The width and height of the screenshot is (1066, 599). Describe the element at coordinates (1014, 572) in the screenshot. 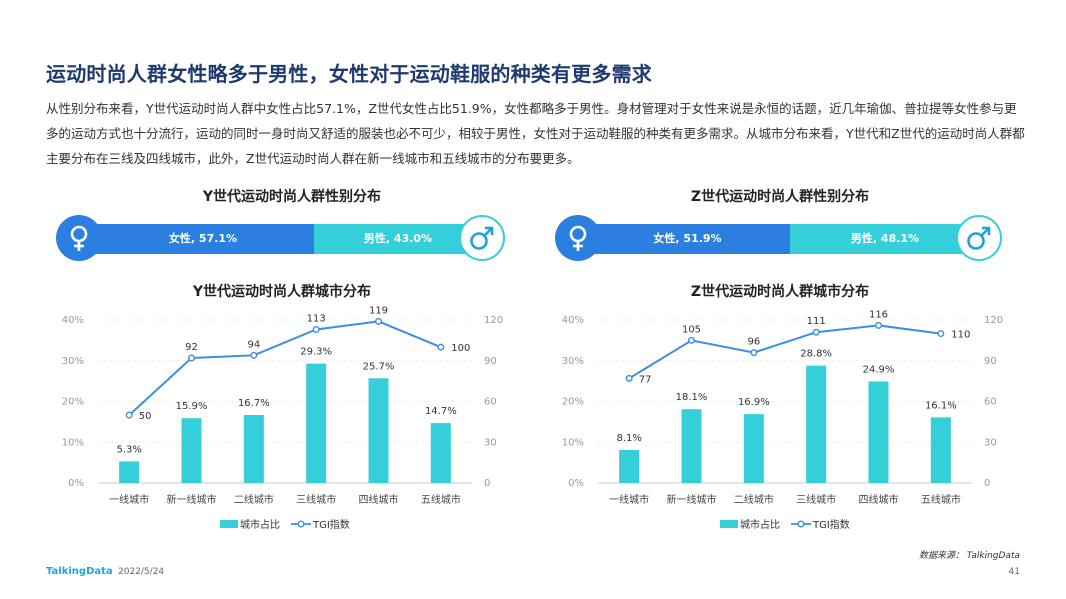

I see `page-number: 41` at that location.